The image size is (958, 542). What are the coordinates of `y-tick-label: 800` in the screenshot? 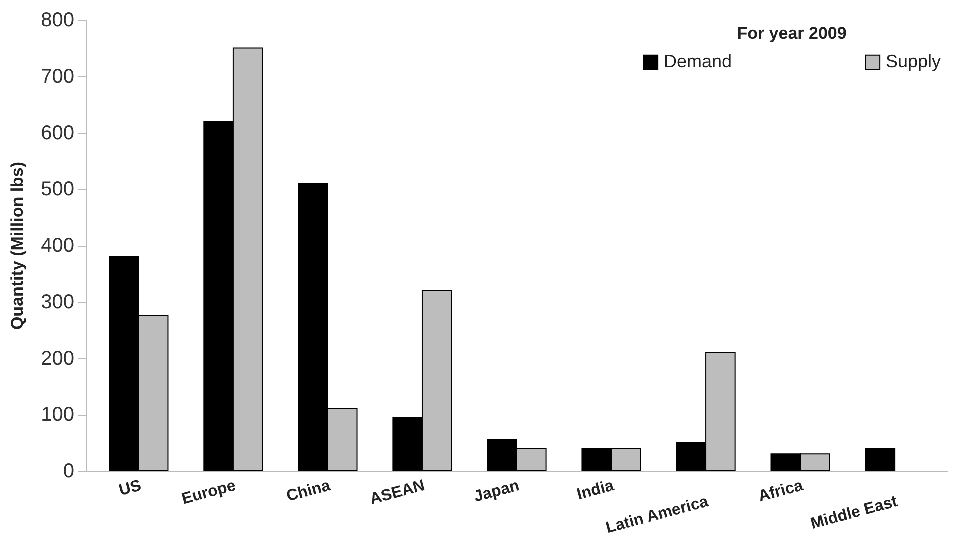 It's located at (57, 21).